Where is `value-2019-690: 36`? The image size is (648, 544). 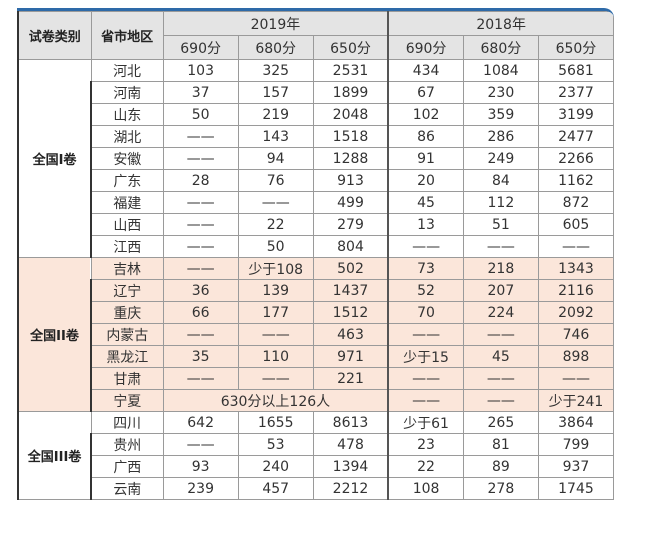 value-2019-690: 36 is located at coordinates (200, 290).